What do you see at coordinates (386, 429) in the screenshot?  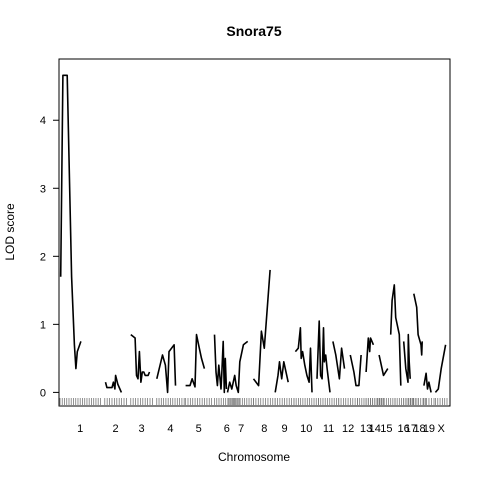 I see `x-tick-label-chr-15: 15` at bounding box center [386, 429].